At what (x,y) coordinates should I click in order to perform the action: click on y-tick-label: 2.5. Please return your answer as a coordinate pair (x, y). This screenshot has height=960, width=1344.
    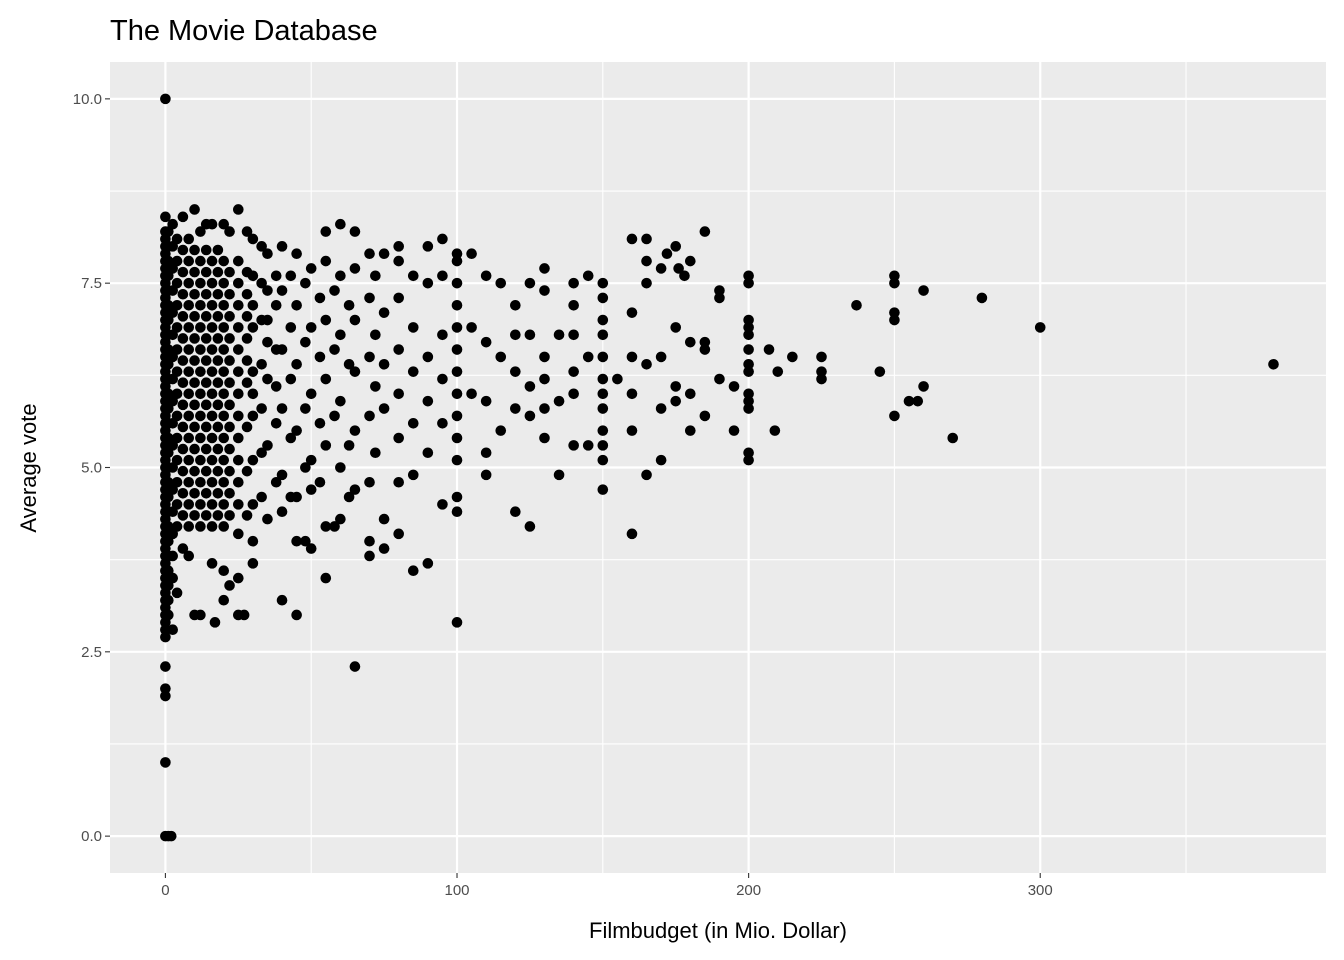
    Looking at the image, I should click on (91, 652).